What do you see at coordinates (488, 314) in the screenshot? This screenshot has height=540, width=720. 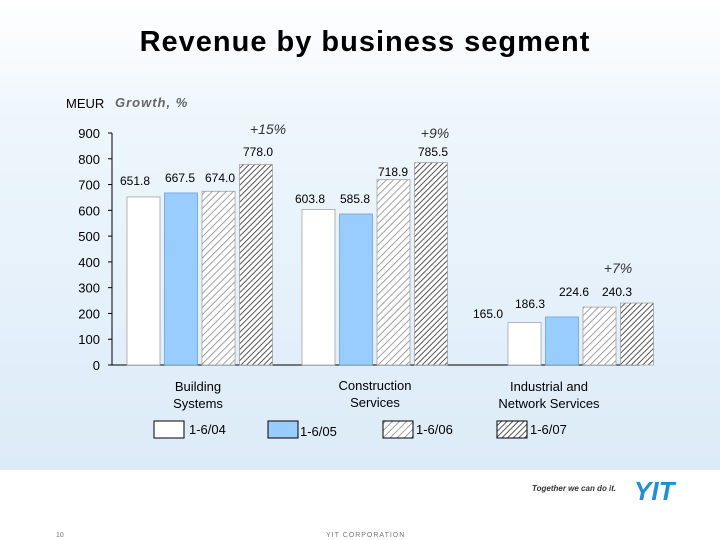 I see `value-label: 165.0` at bounding box center [488, 314].